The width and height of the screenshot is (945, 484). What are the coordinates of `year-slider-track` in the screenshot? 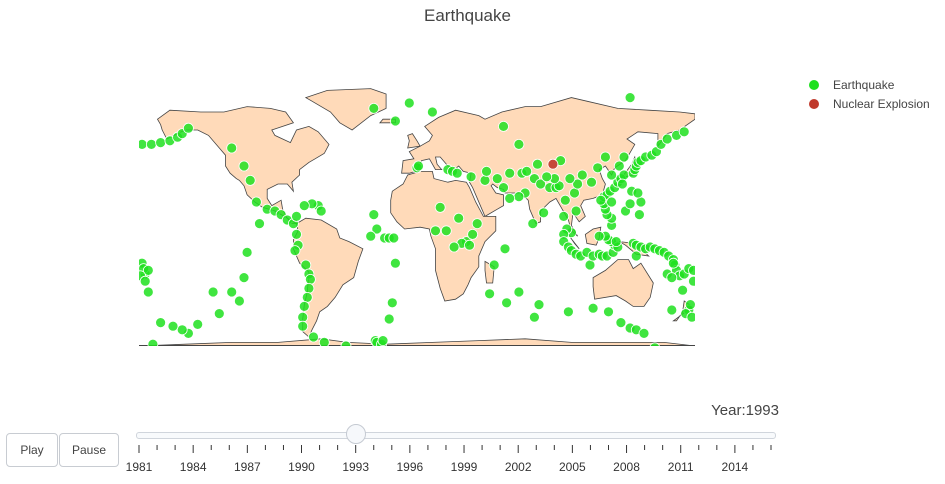 It's located at (456, 435).